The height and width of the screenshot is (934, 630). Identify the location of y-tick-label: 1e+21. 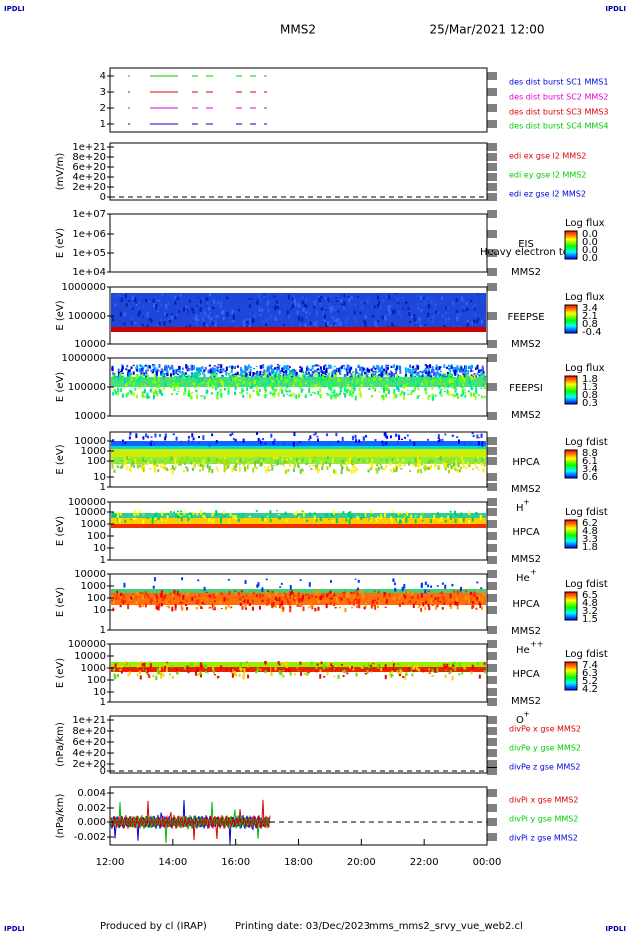
(89, 147).